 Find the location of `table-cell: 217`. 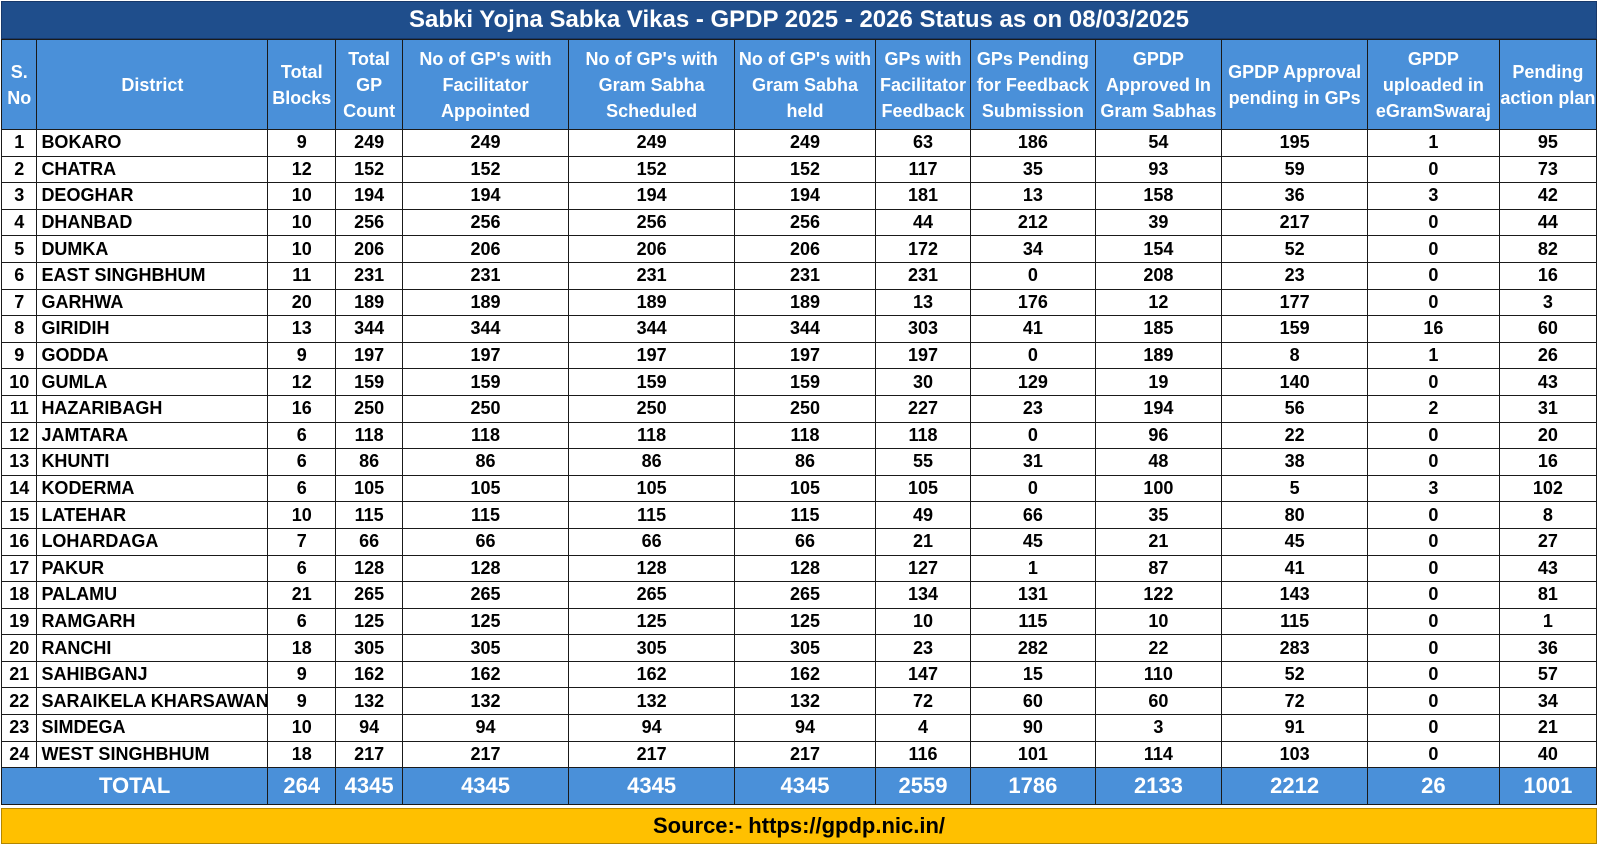

table-cell: 217 is located at coordinates (369, 754).